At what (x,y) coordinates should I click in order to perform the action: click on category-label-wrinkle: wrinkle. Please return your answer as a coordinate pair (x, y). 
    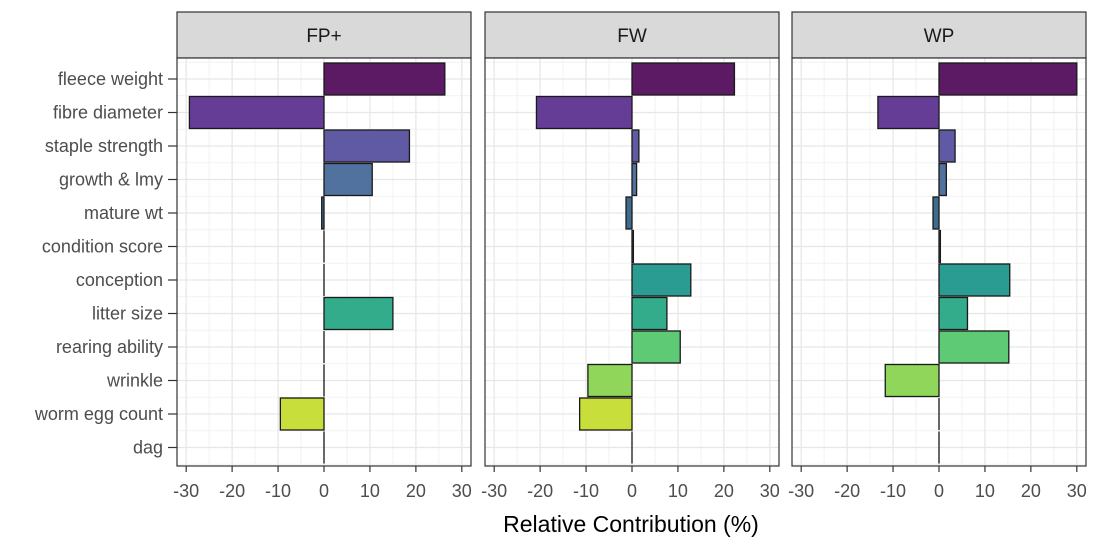
    Looking at the image, I should click on (134, 381).